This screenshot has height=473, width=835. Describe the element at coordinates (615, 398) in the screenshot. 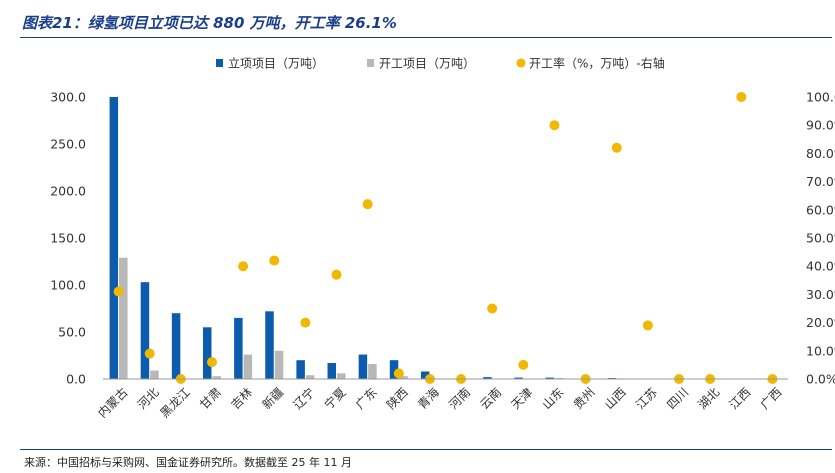

I see `category-label: 山西` at that location.